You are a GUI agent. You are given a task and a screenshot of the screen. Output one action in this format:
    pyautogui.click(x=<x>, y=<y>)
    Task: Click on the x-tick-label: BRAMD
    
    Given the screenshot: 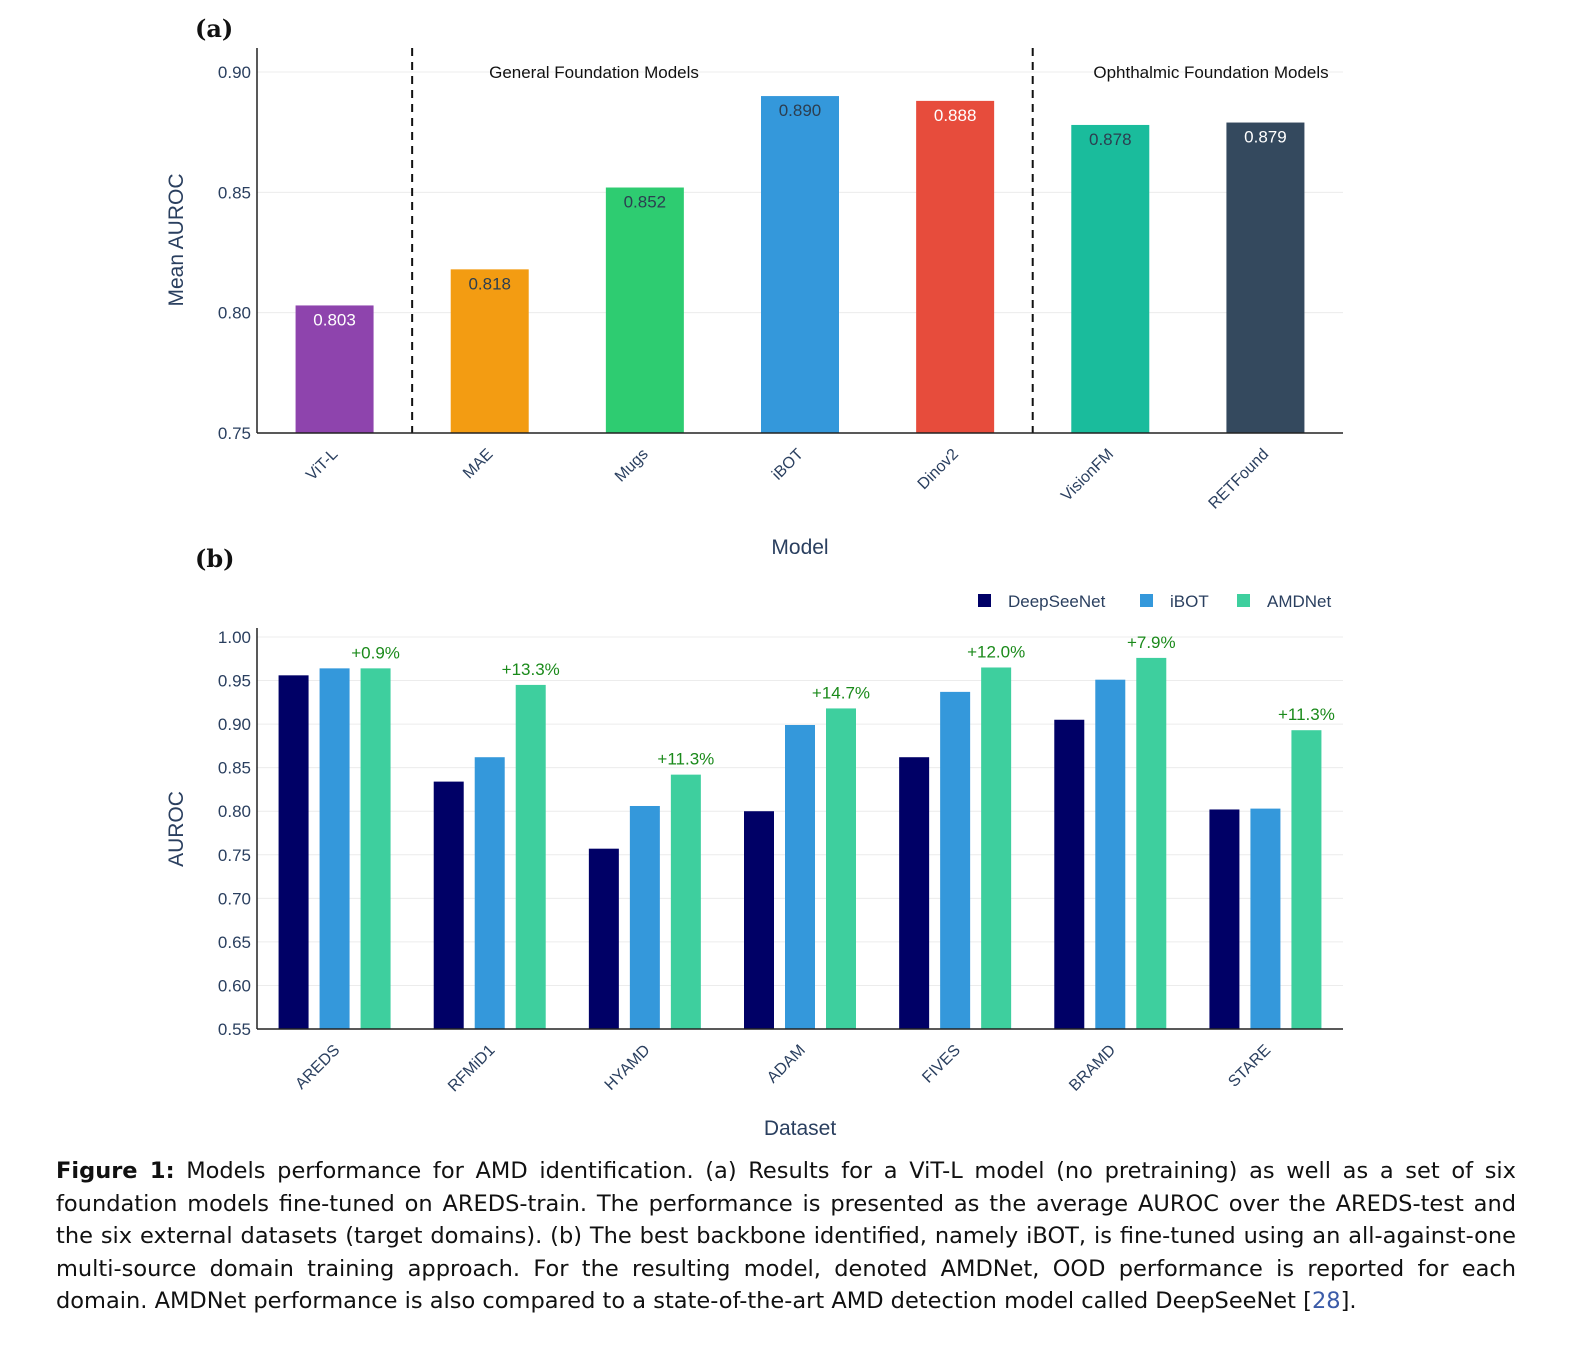 What is the action you would take?
    pyautogui.click(x=1092, y=1068)
    